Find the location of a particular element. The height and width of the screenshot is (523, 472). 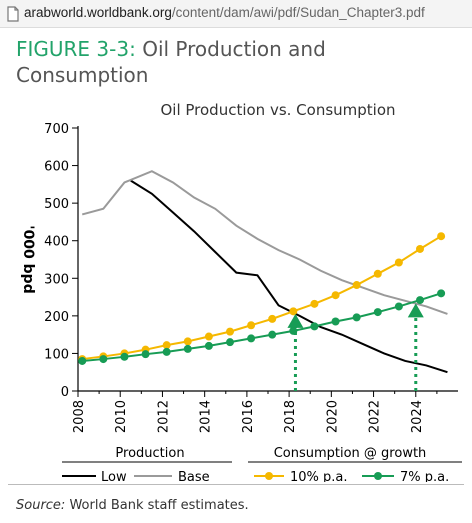

url-host: arabworld.worldbank.org is located at coordinates (98, 12).